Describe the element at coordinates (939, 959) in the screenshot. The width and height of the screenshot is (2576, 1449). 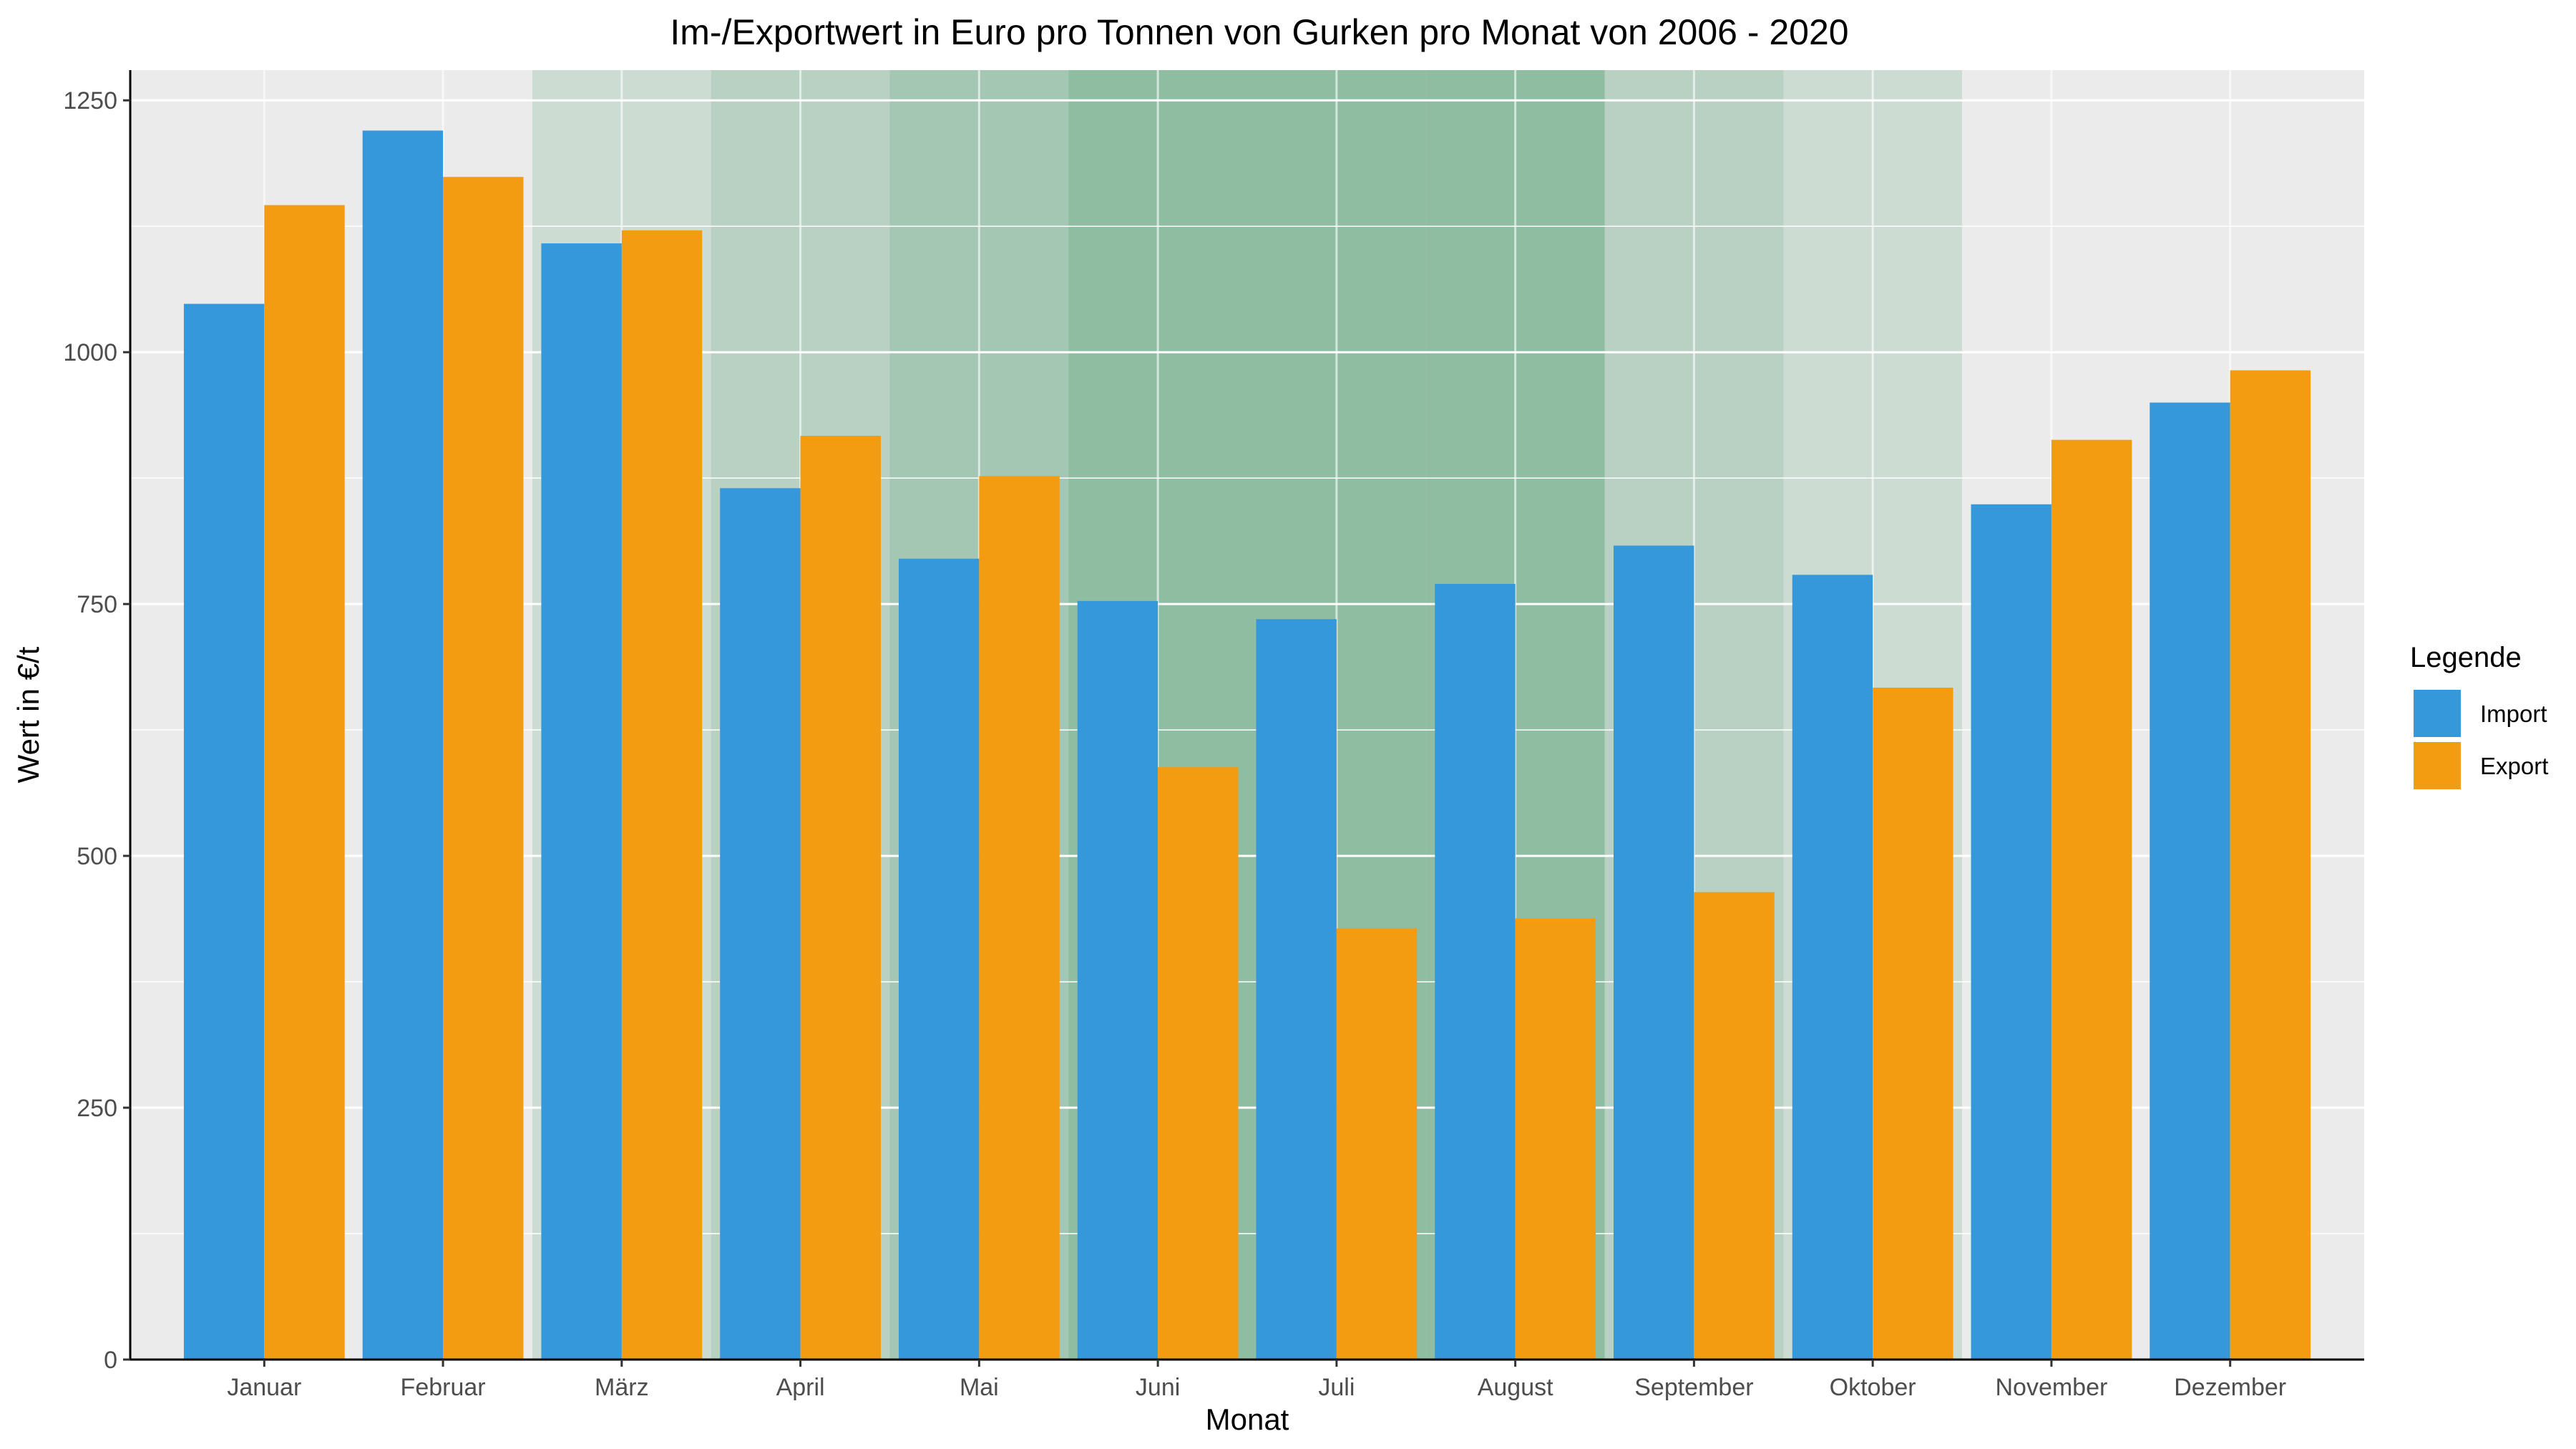
I see `bar-import-mai` at that location.